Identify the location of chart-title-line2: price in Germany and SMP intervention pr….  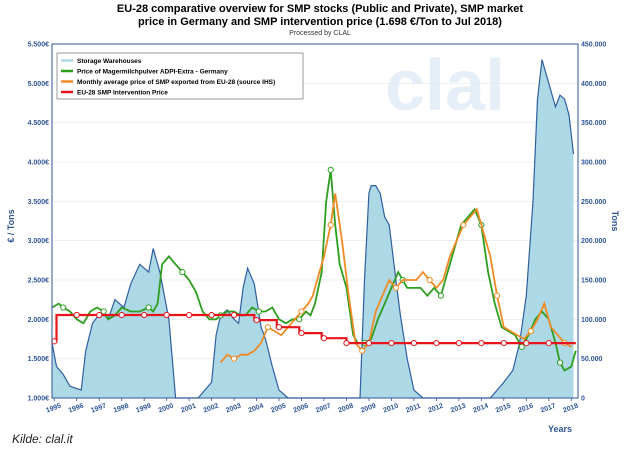
(320, 22).